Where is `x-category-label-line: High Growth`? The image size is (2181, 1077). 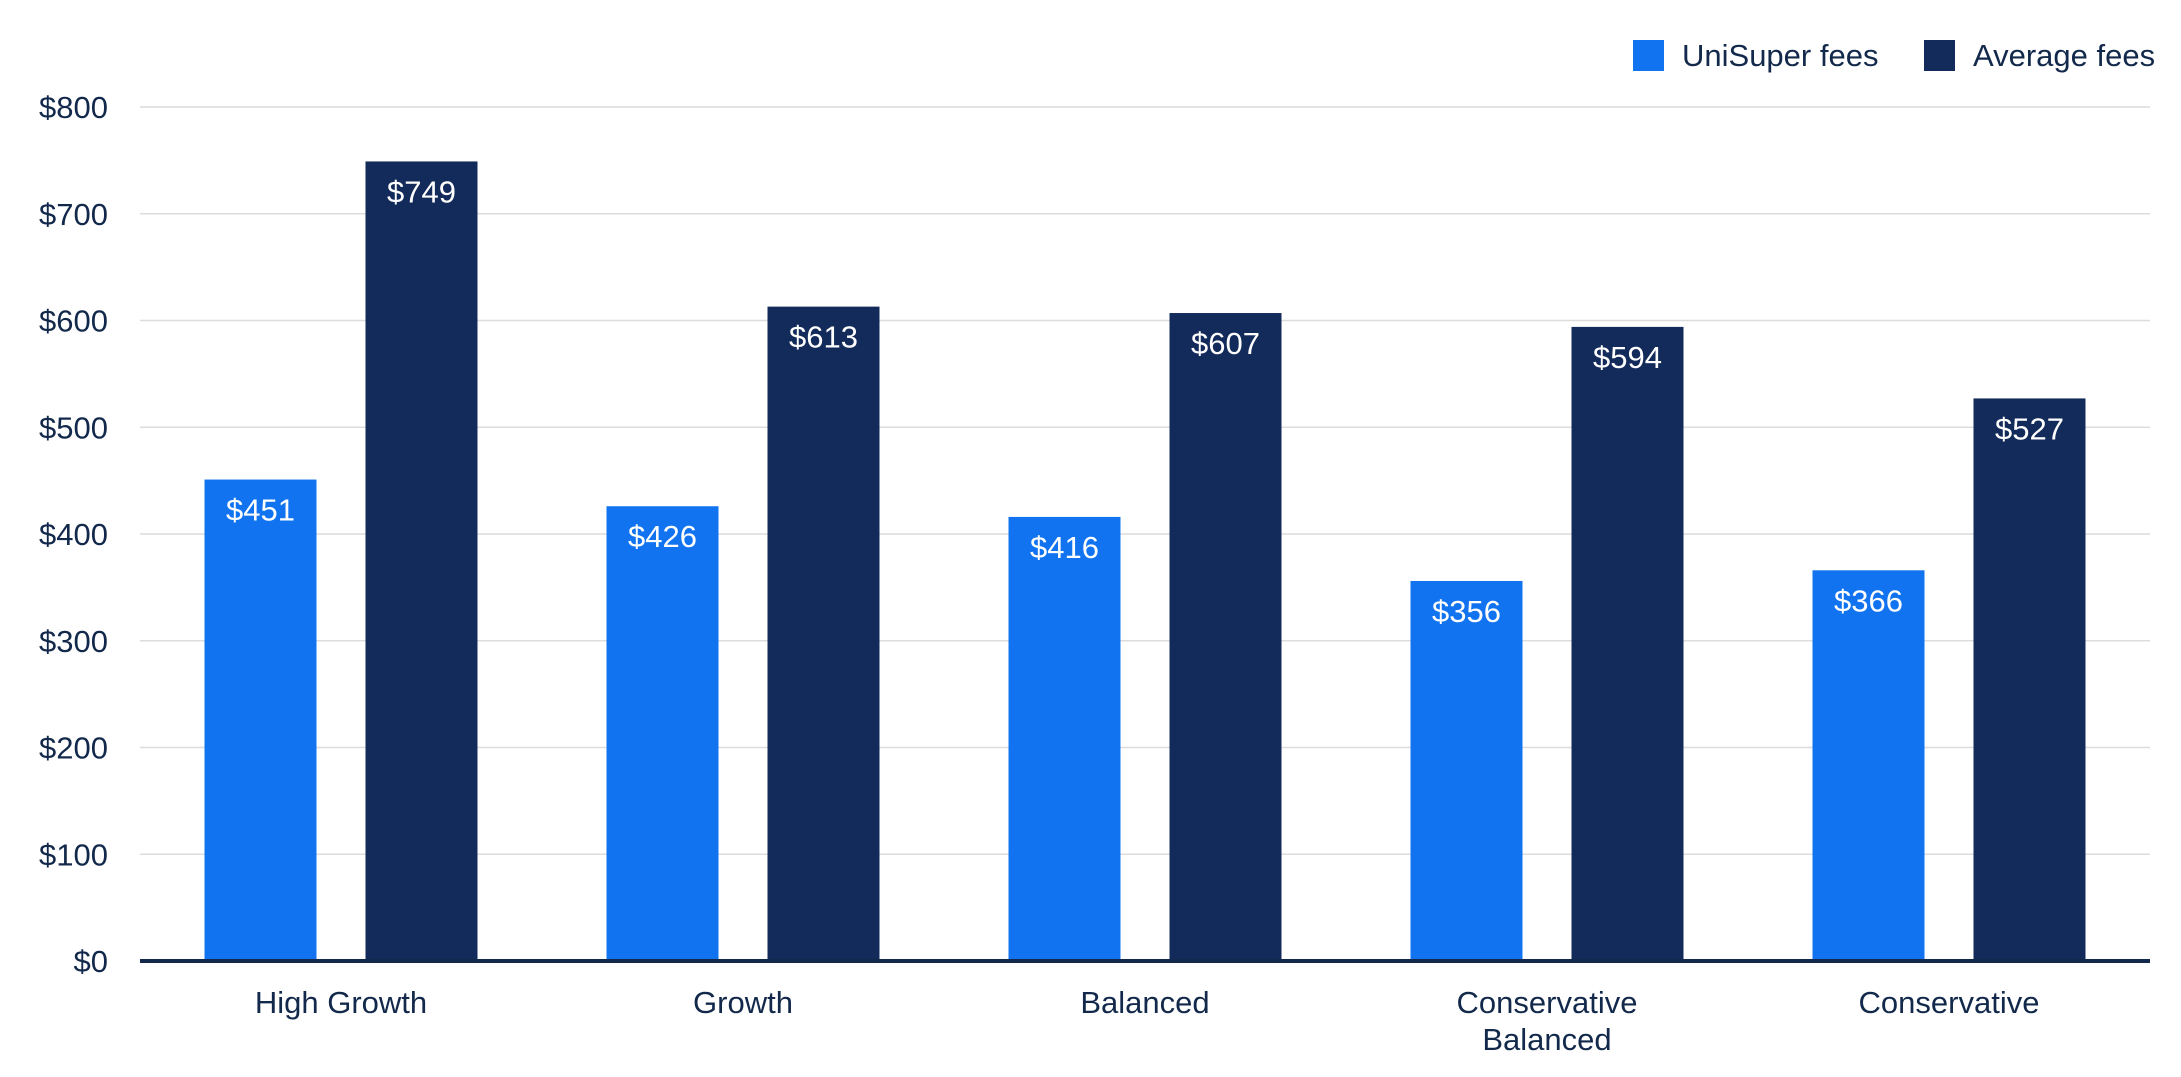
x-category-label-line: High Growth is located at coordinates (341, 1002).